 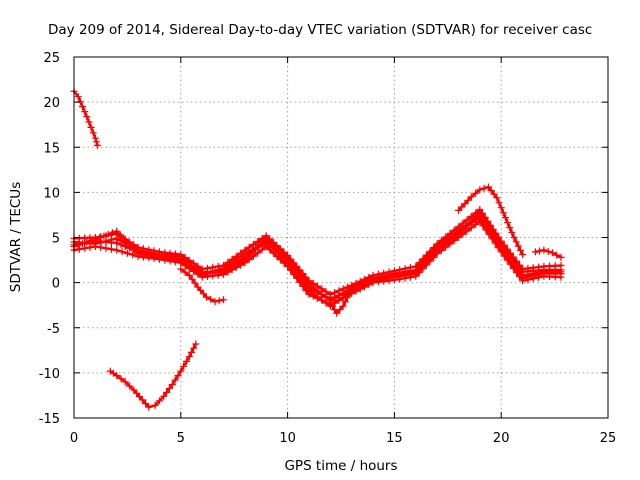 I want to click on series-arc-peak-19h, so click(x=491, y=221).